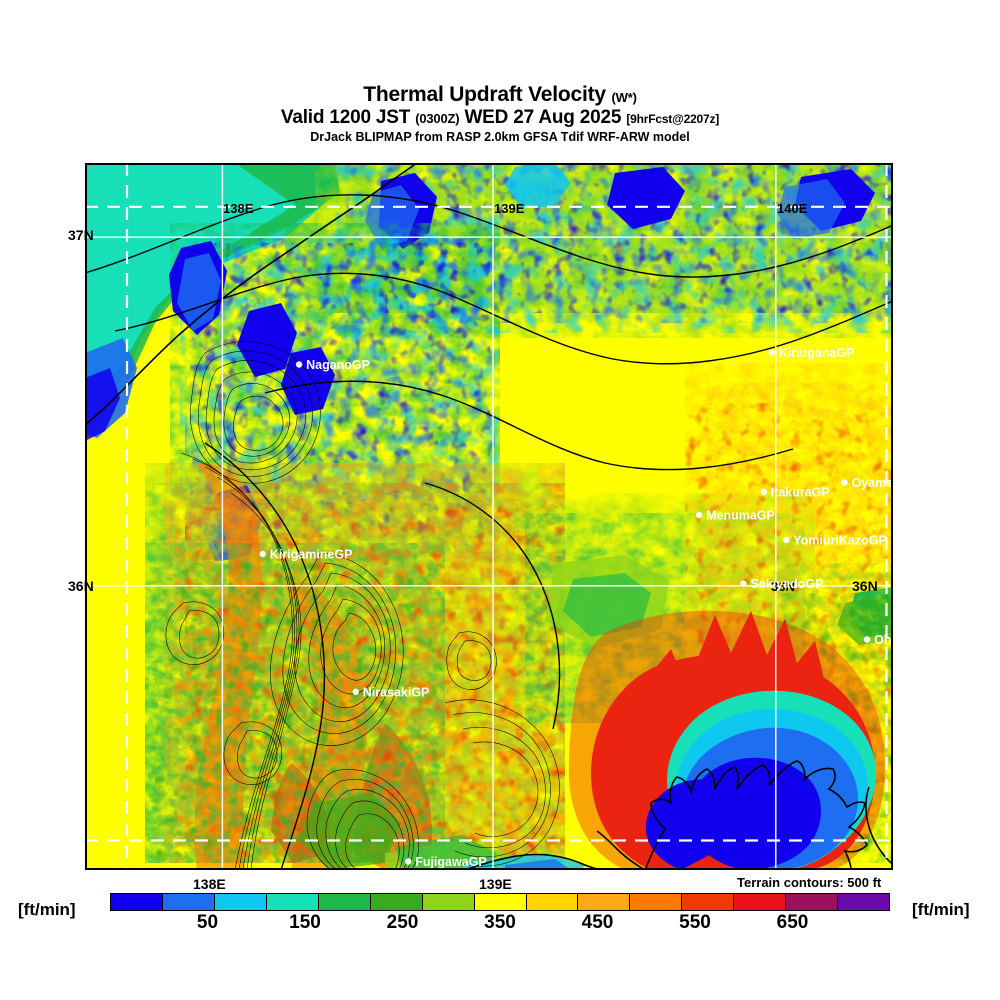 The width and height of the screenshot is (1000, 1000). I want to click on site-marker: FujigawaGP, so click(446, 862).